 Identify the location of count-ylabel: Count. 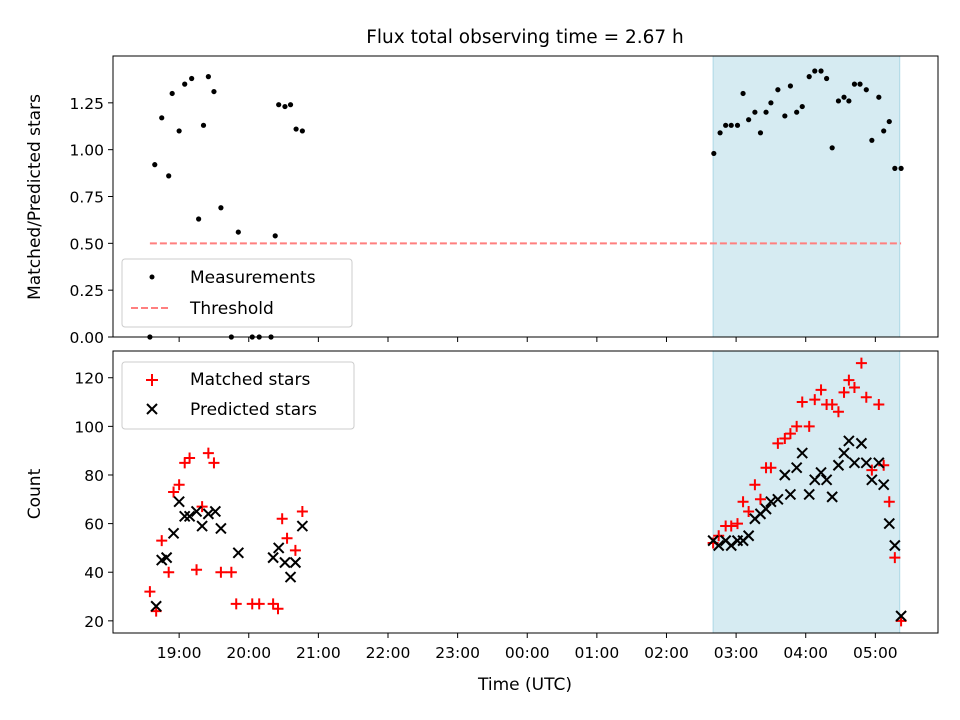
(35, 493).